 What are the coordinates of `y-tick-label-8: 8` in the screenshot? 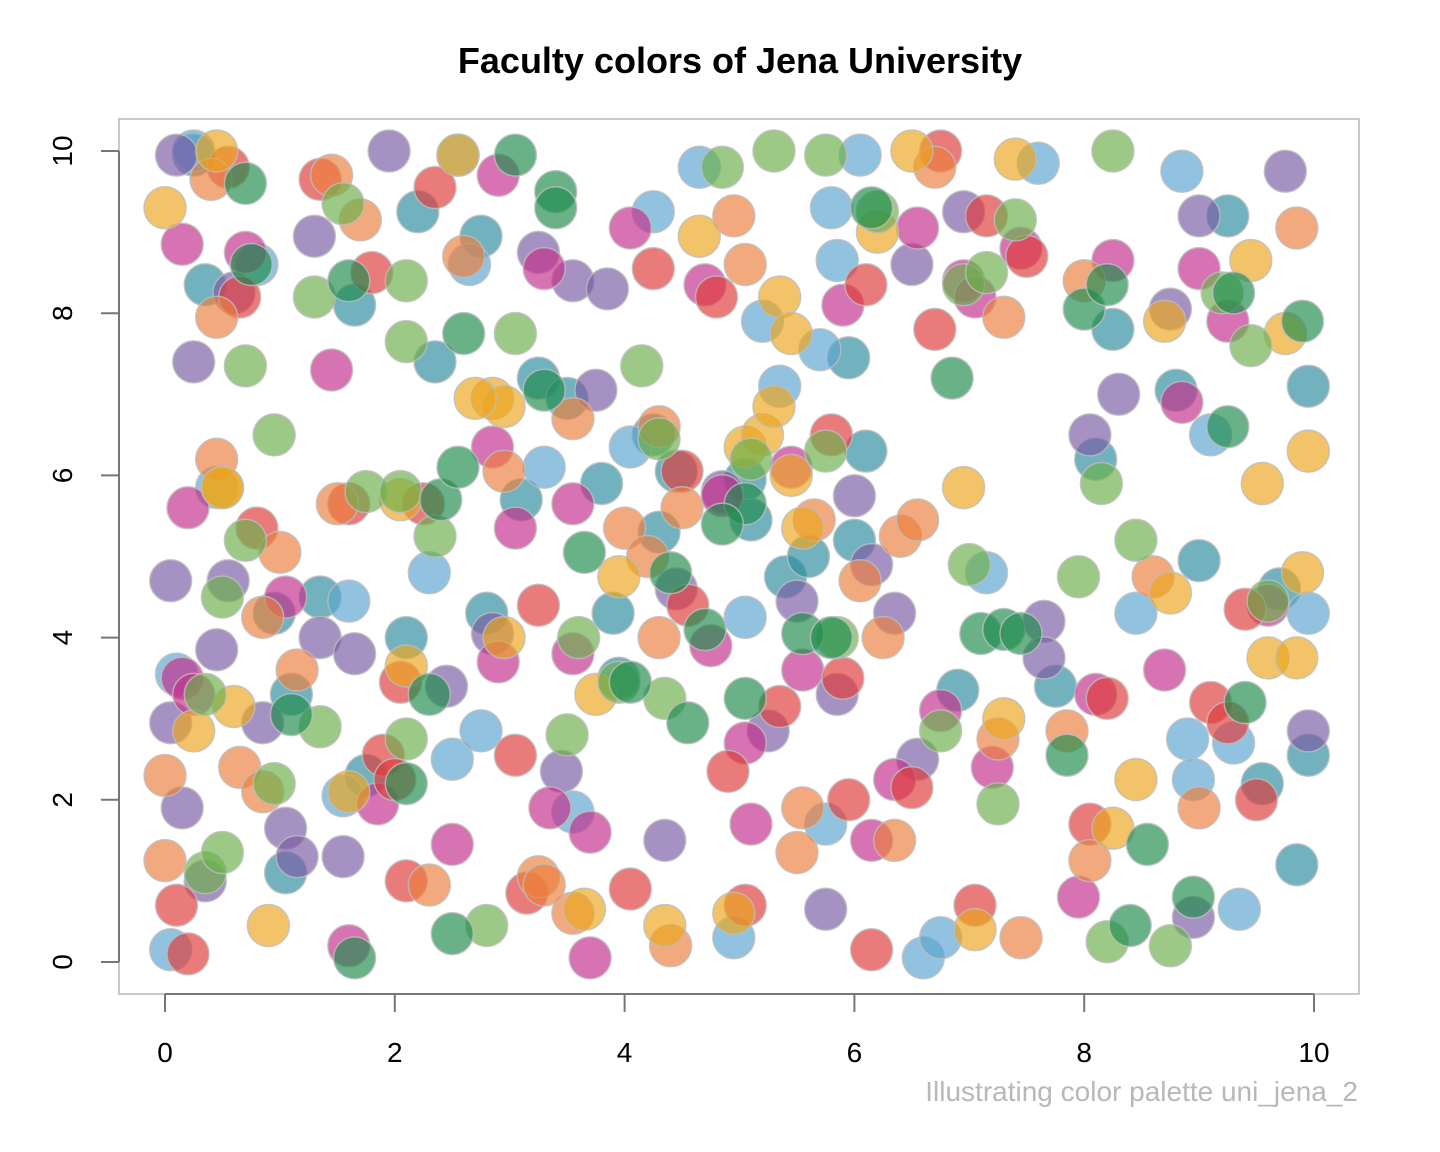 It's located at (62, 313).